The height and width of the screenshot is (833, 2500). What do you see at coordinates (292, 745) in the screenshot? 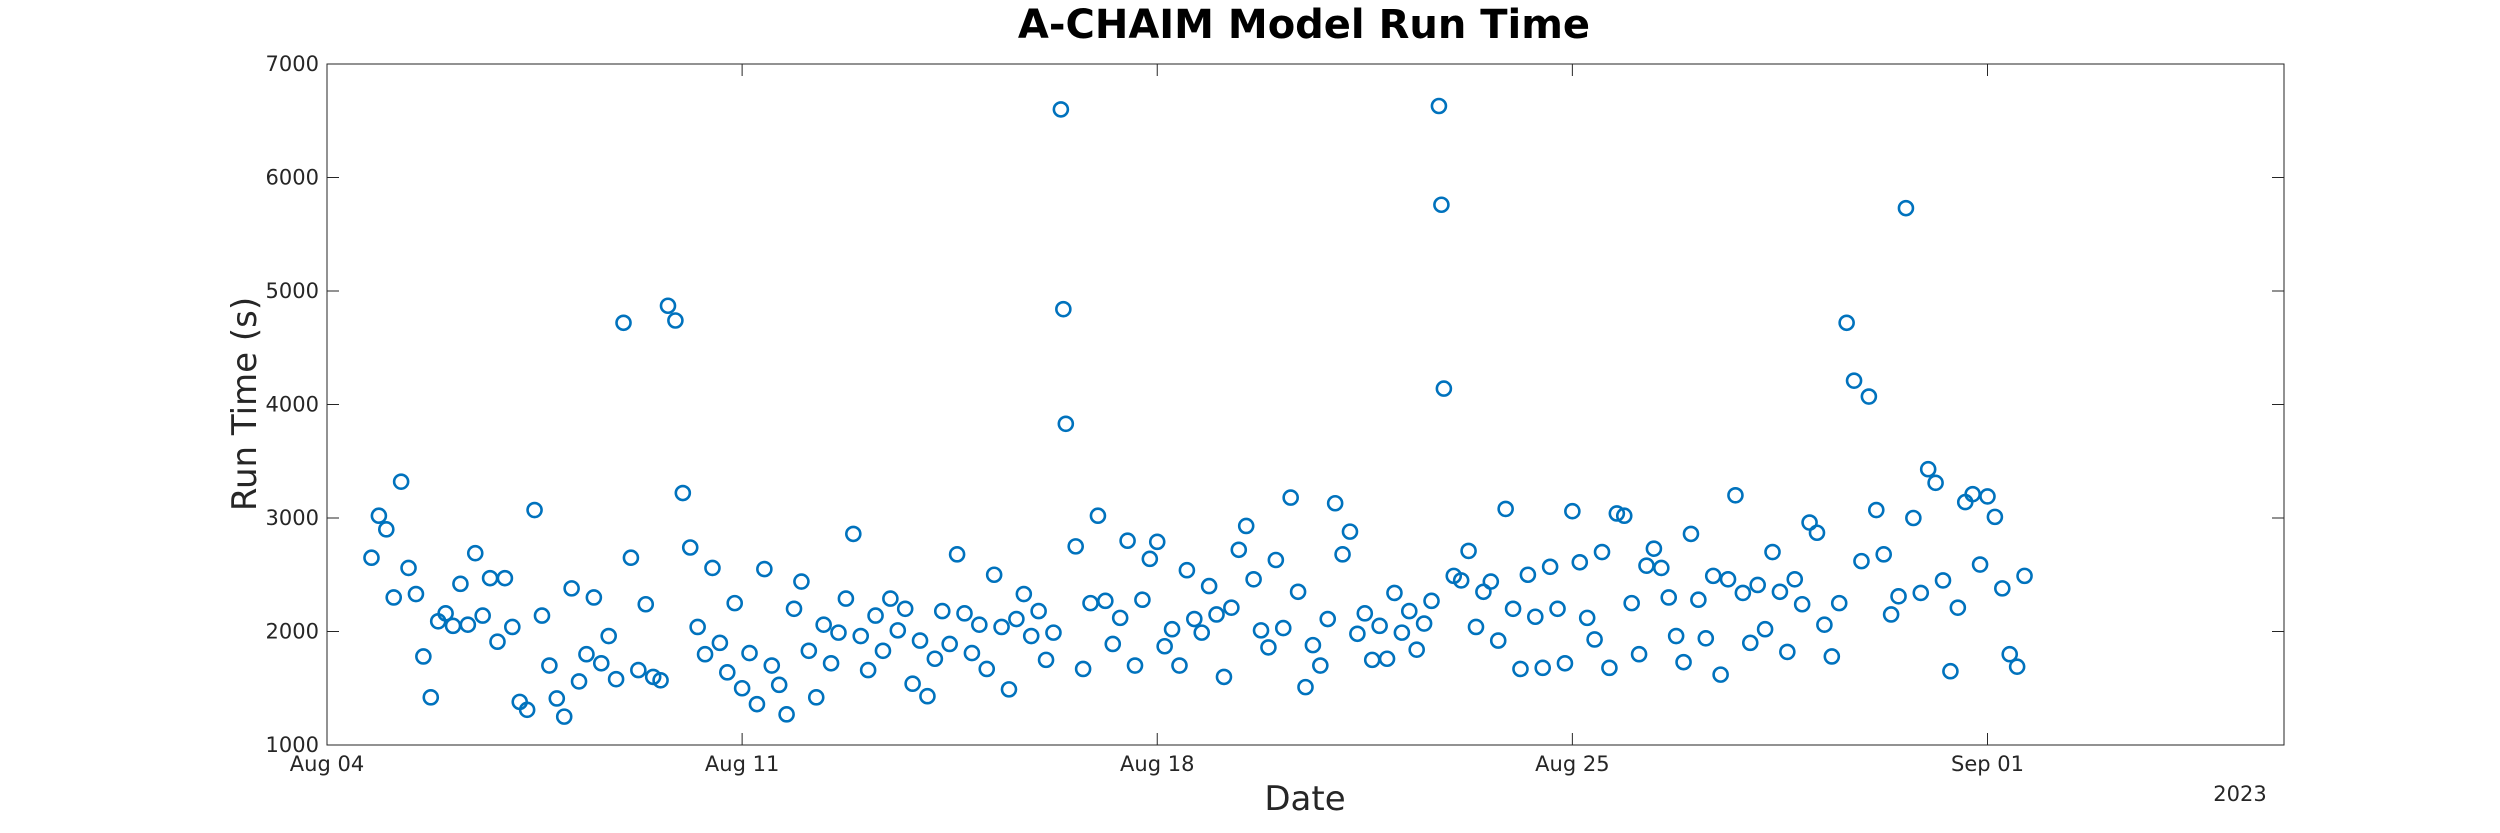
I see `y-tick-label: 1000` at bounding box center [292, 745].